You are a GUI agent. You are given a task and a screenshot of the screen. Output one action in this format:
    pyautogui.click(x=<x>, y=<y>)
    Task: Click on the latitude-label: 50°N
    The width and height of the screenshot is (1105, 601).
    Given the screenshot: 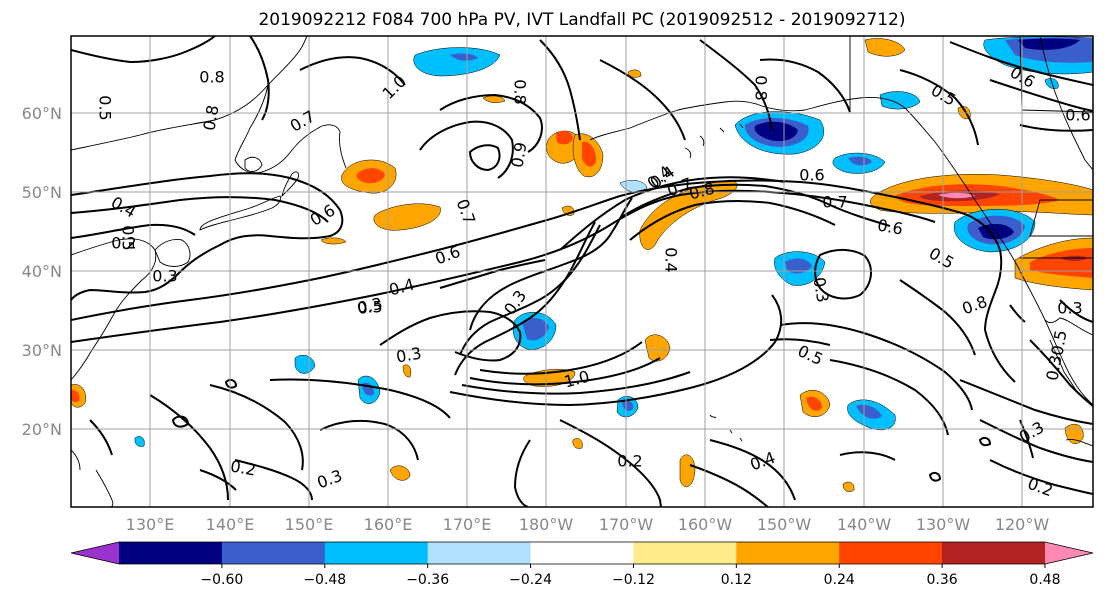 What is the action you would take?
    pyautogui.click(x=42, y=192)
    